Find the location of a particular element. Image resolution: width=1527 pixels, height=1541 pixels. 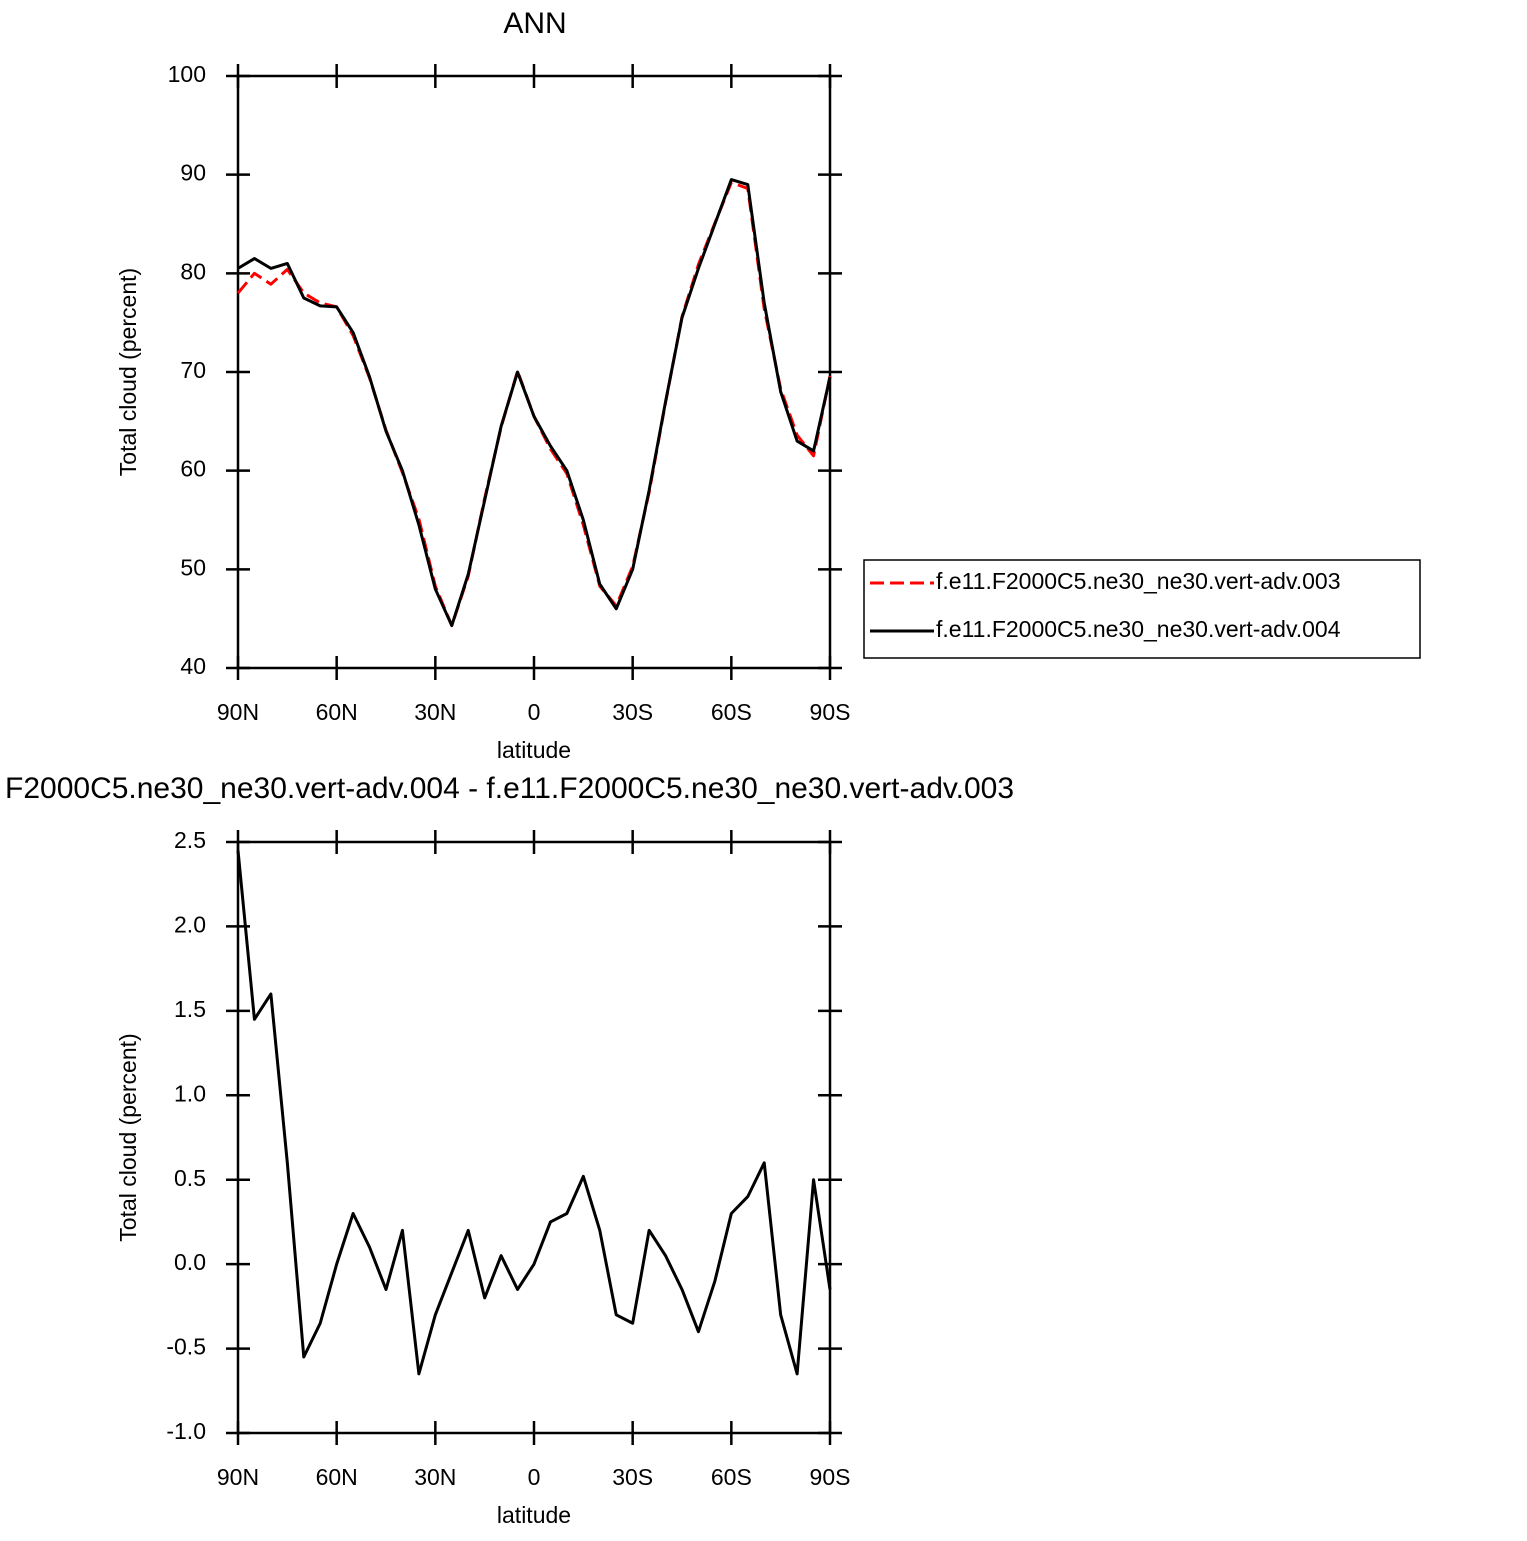

y-tick-label: 0.0 is located at coordinates (190, 1262).